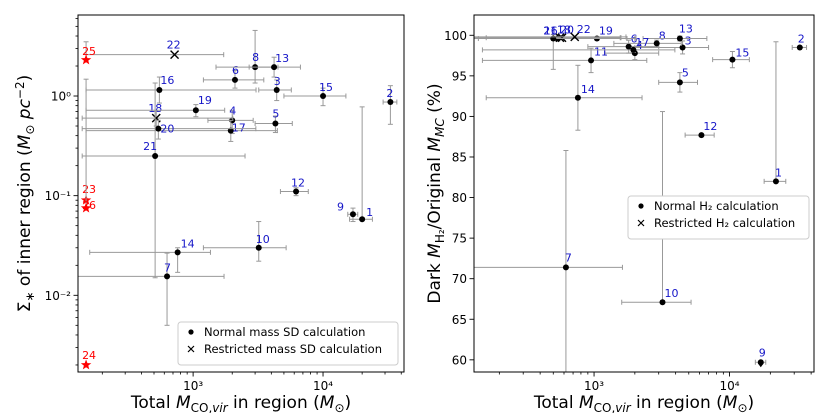  What do you see at coordinates (548, 260) in the screenshot?
I see `data-point-7: 7` at bounding box center [548, 260].